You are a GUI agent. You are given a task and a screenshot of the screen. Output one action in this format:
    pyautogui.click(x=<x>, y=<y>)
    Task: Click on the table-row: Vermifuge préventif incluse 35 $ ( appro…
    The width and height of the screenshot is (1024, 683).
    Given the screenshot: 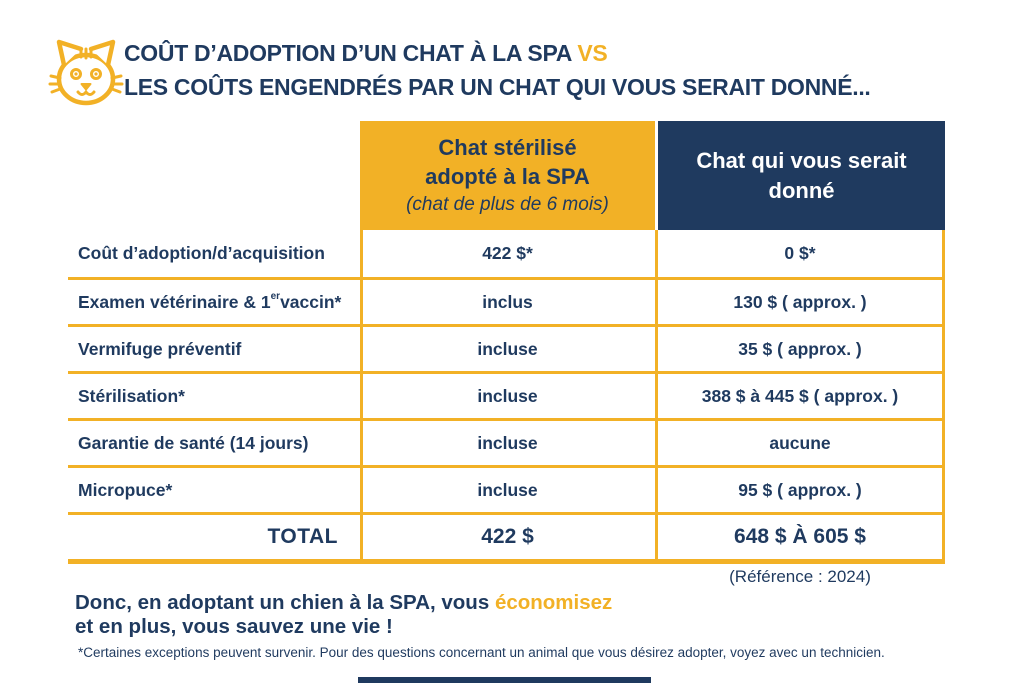 What is the action you would take?
    pyautogui.click(x=506, y=347)
    